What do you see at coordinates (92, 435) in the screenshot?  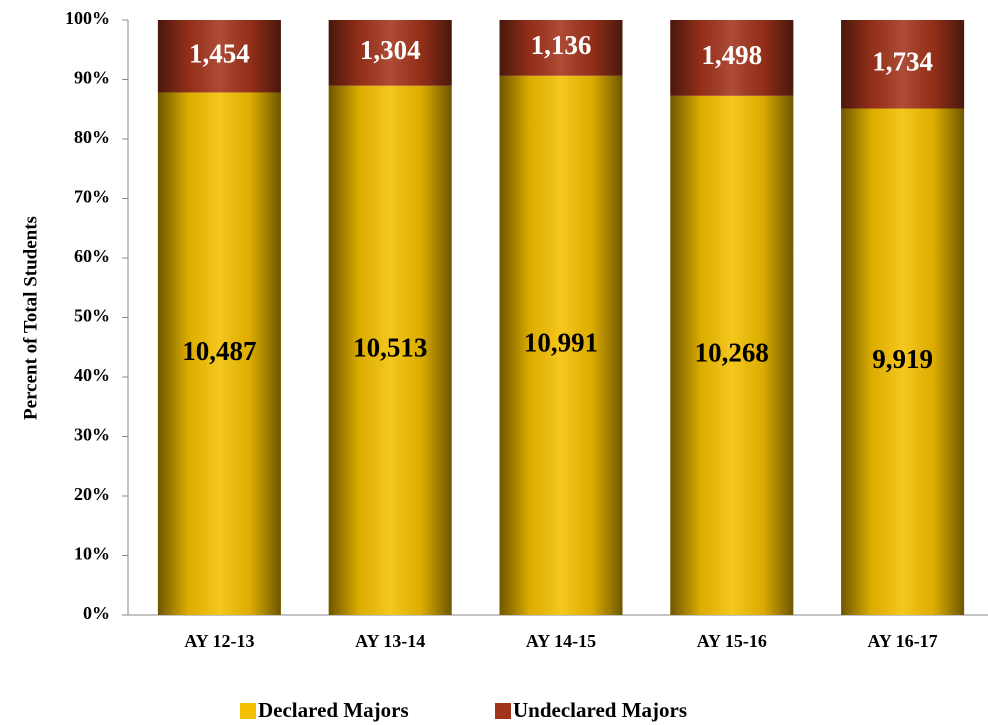 I see `y-tick-label: 30%` at bounding box center [92, 435].